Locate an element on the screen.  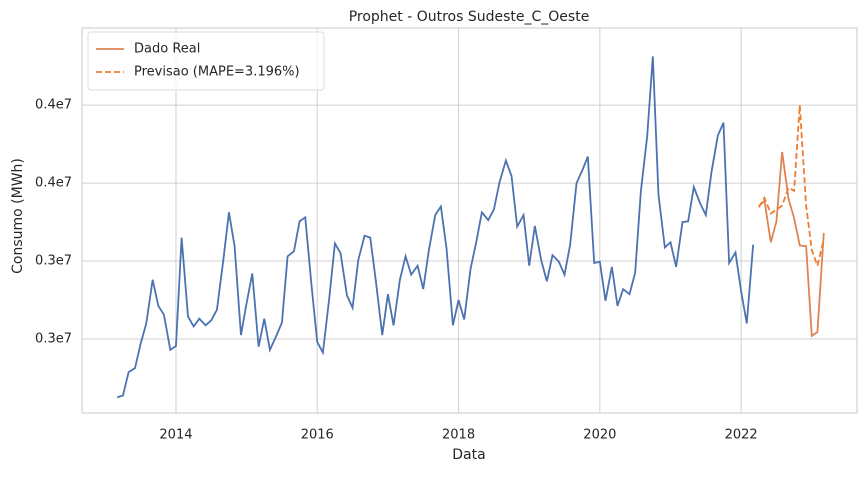
x-tick-label: 2016 is located at coordinates (317, 435).